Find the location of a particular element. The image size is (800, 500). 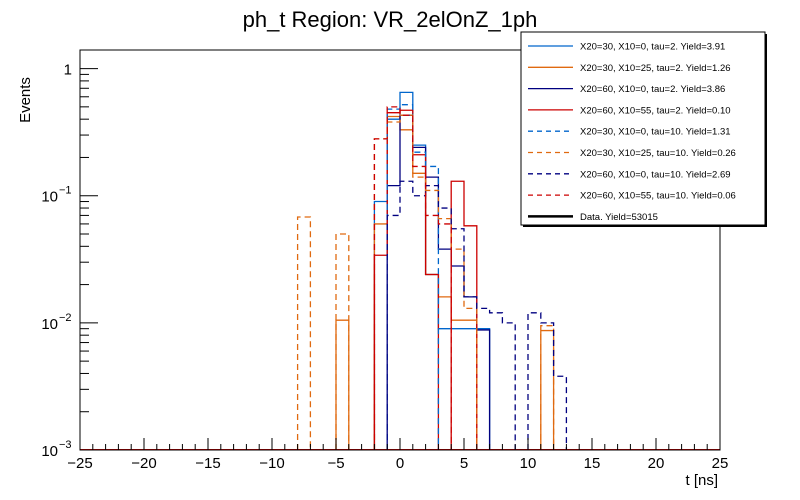

legend-label: Data. Yield=53015 is located at coordinates (619, 217).